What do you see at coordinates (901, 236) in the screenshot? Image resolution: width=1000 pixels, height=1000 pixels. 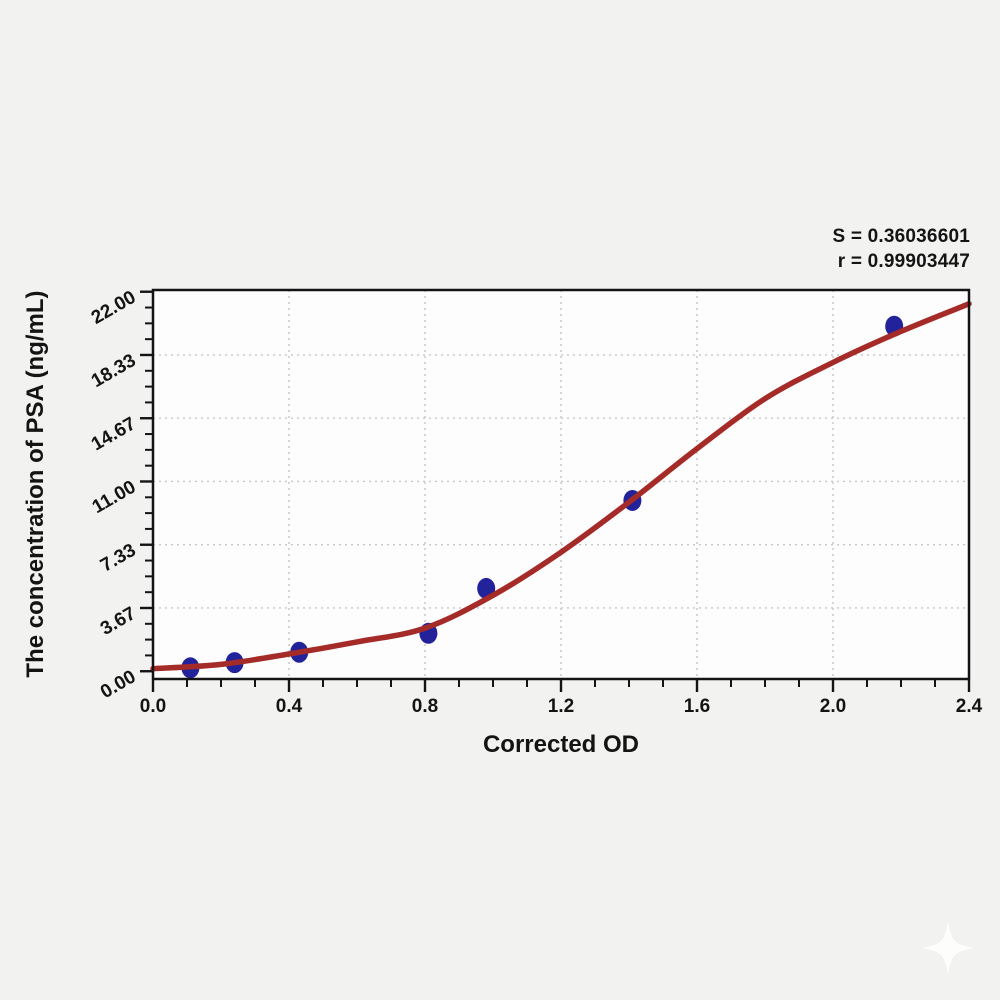 I see `fit-stat-s: S = 0.36036601` at bounding box center [901, 236].